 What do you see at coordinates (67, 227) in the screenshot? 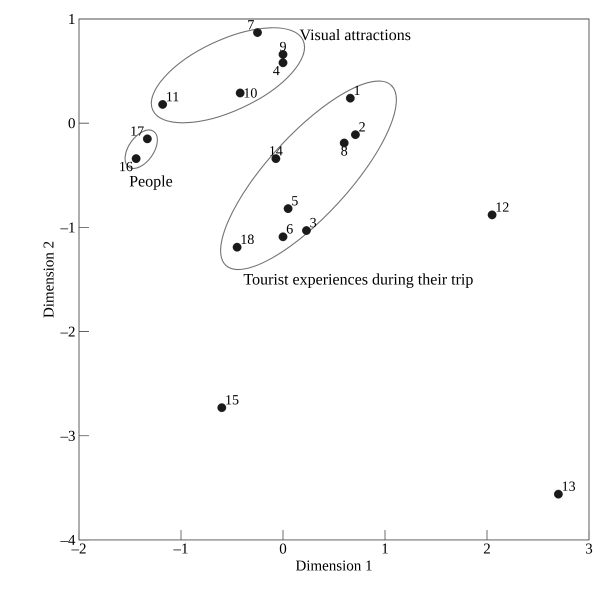
I see `y-tick-label: –1` at bounding box center [67, 227].